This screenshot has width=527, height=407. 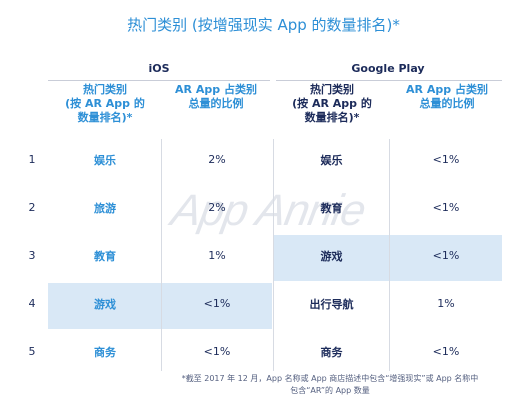 What do you see at coordinates (263, 25) in the screenshot?
I see `chart-title: 热门类别 (按增强现实 App 的数量排名)*` at bounding box center [263, 25].